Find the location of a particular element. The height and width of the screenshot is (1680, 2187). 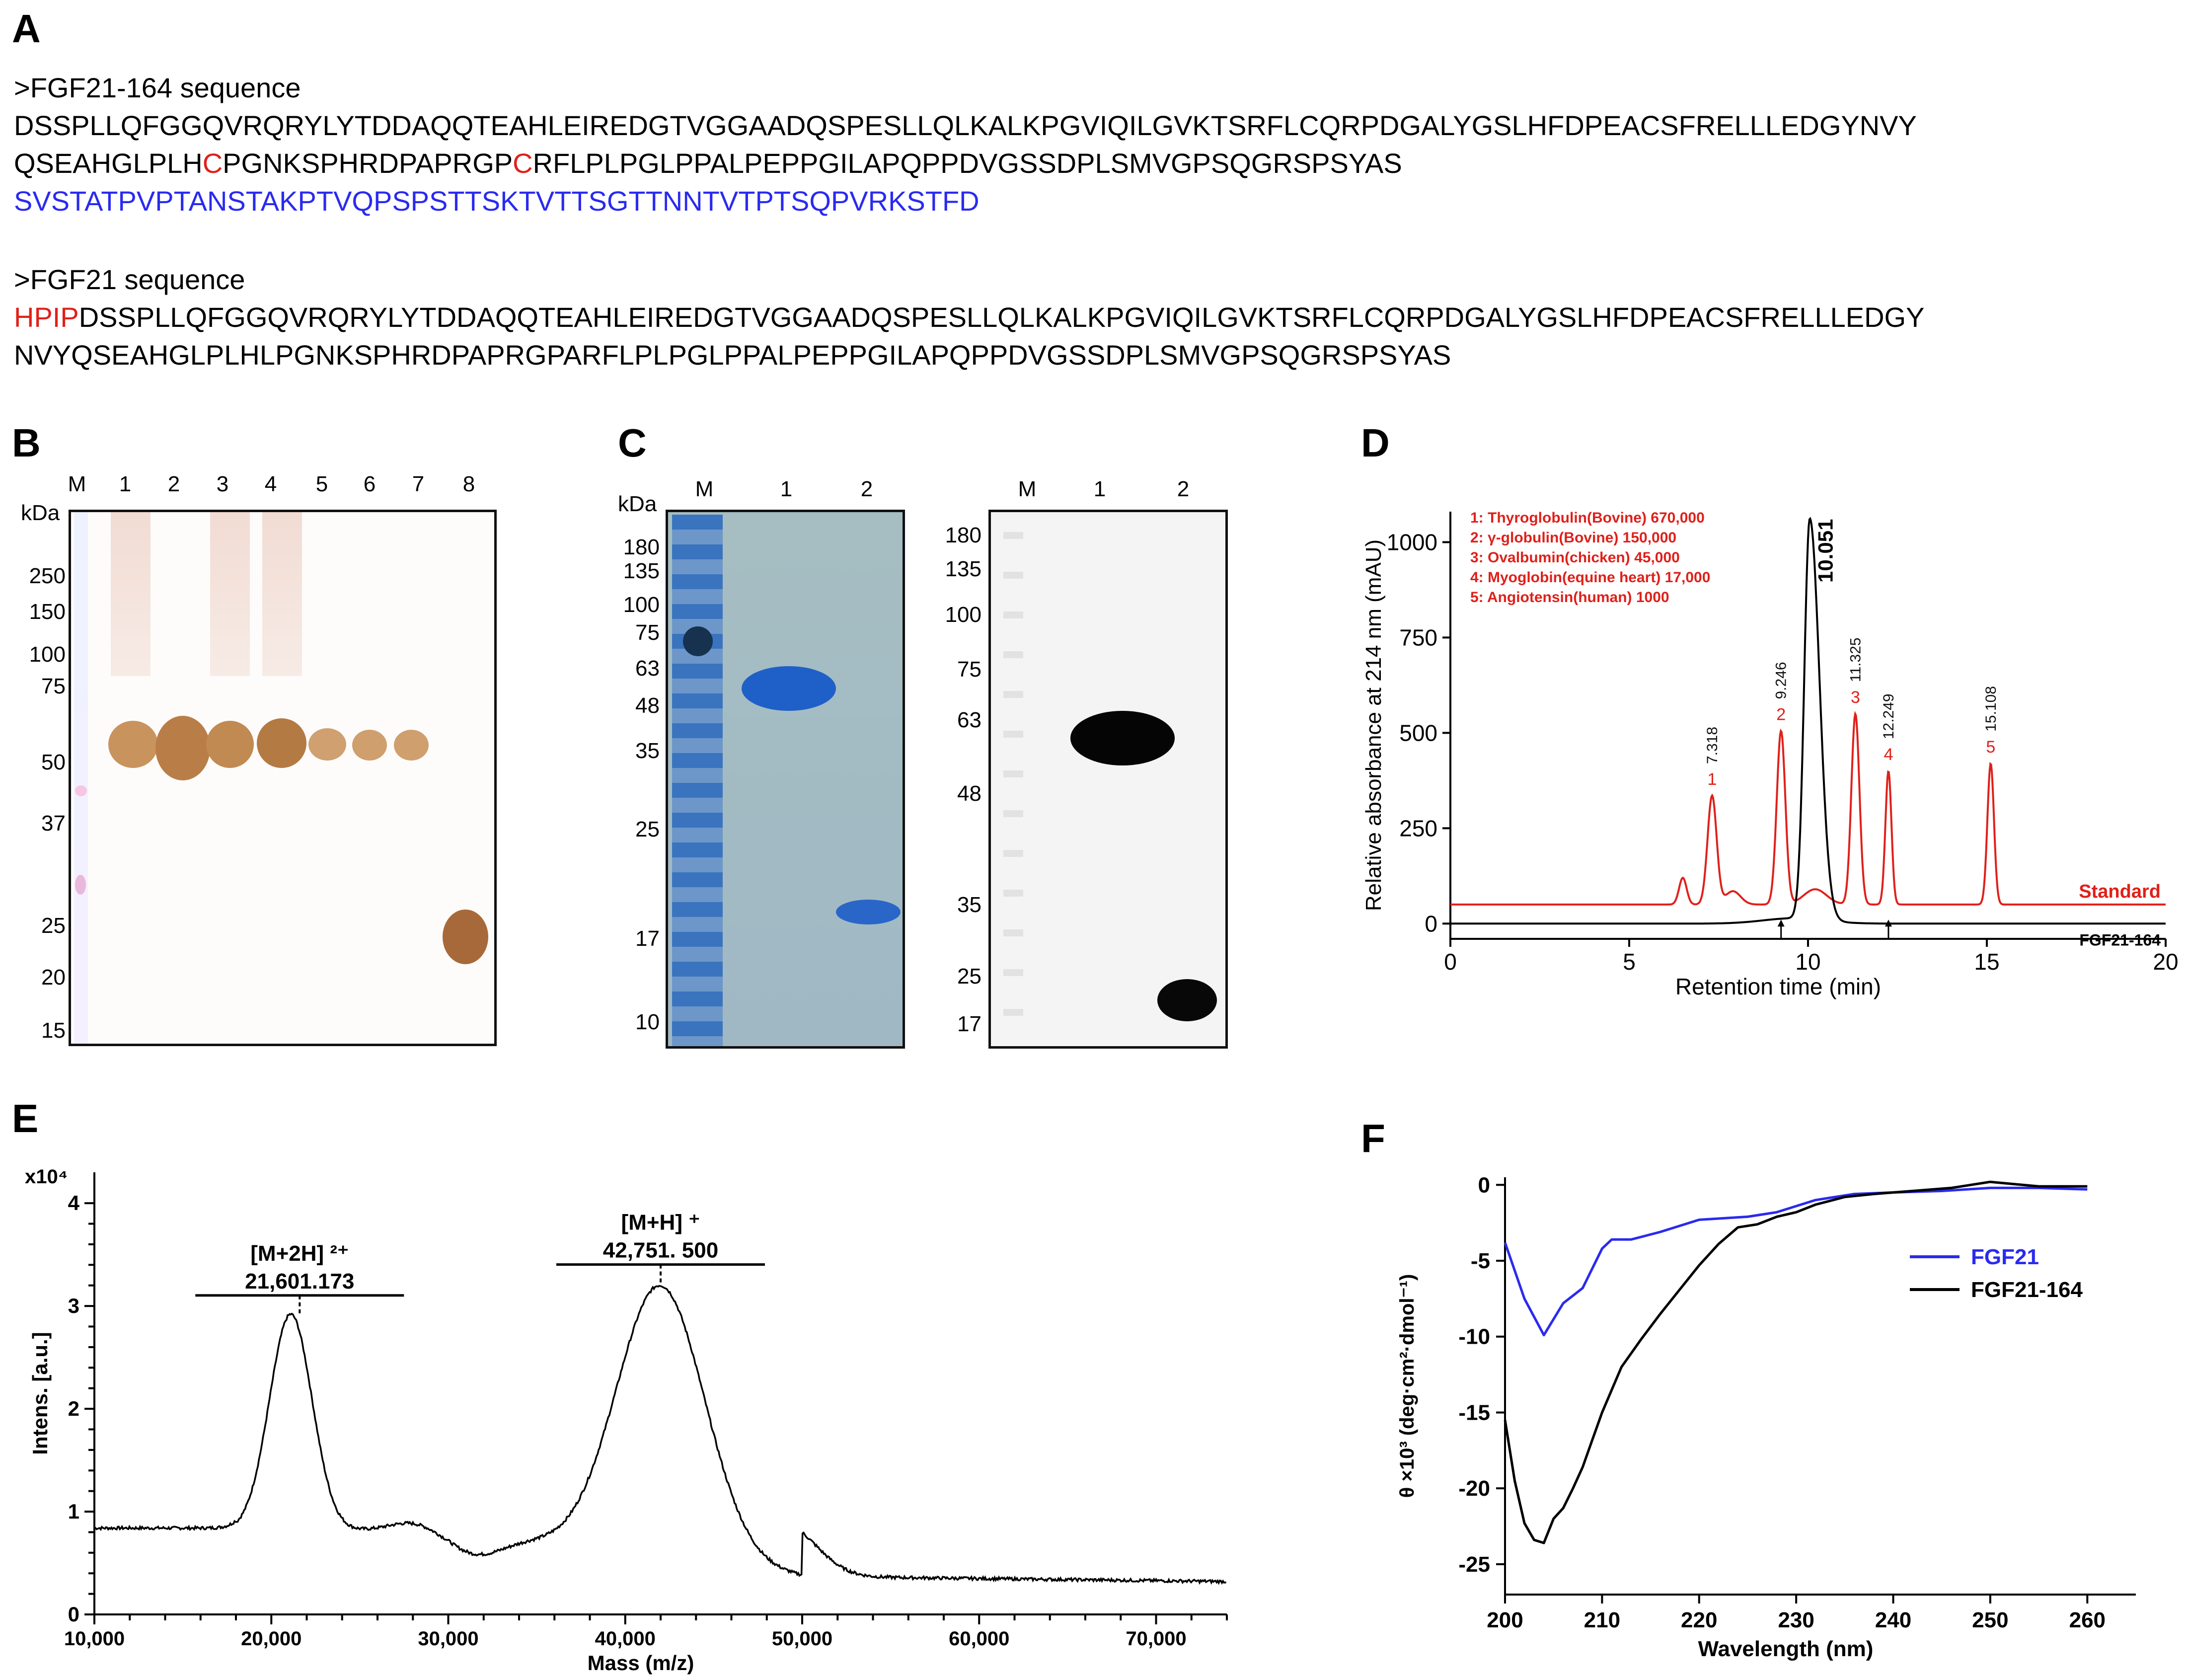

c-western-marker-label: 180 is located at coordinates (963, 535).